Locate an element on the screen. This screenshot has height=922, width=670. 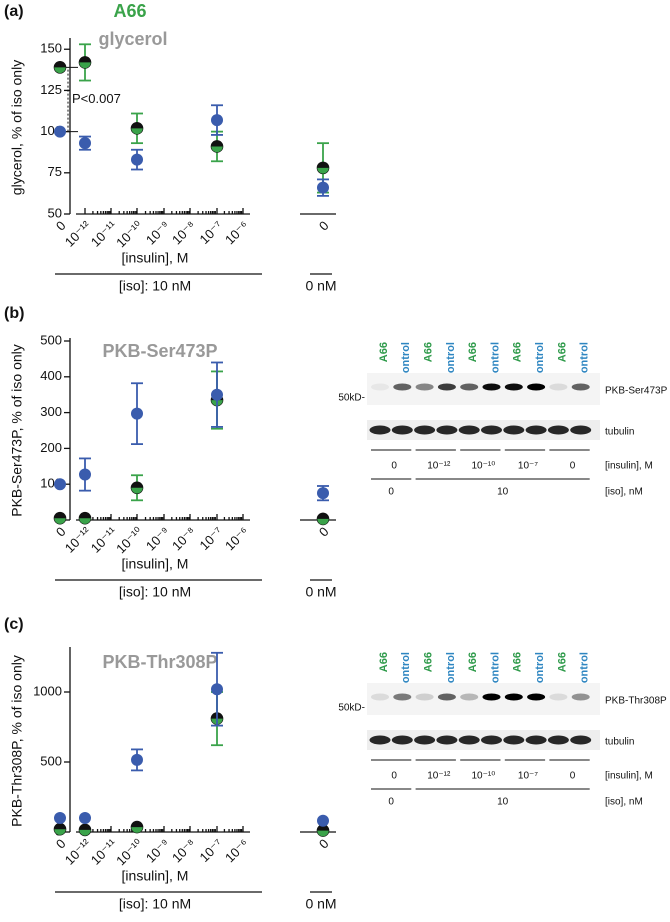
x-tick-label: 10⁻⁹ is located at coordinates (158, 851).